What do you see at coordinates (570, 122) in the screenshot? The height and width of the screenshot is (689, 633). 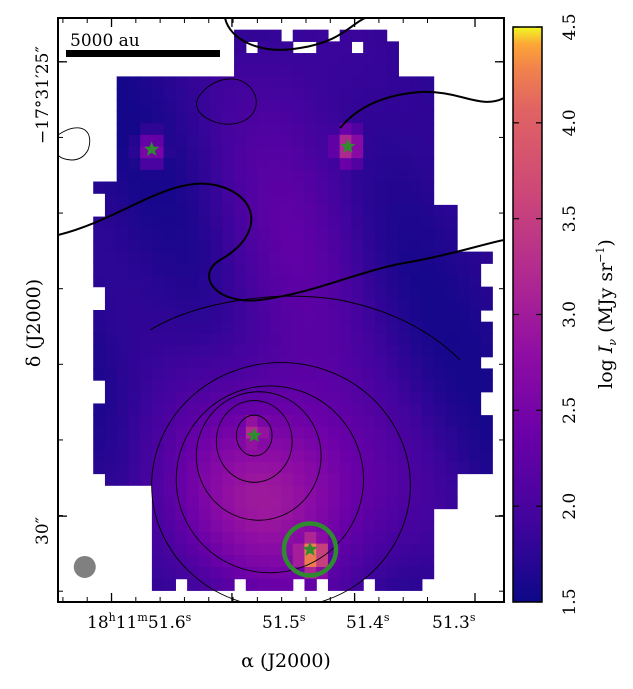 I see `colorbar-tick-label: 4.0` at bounding box center [570, 122].